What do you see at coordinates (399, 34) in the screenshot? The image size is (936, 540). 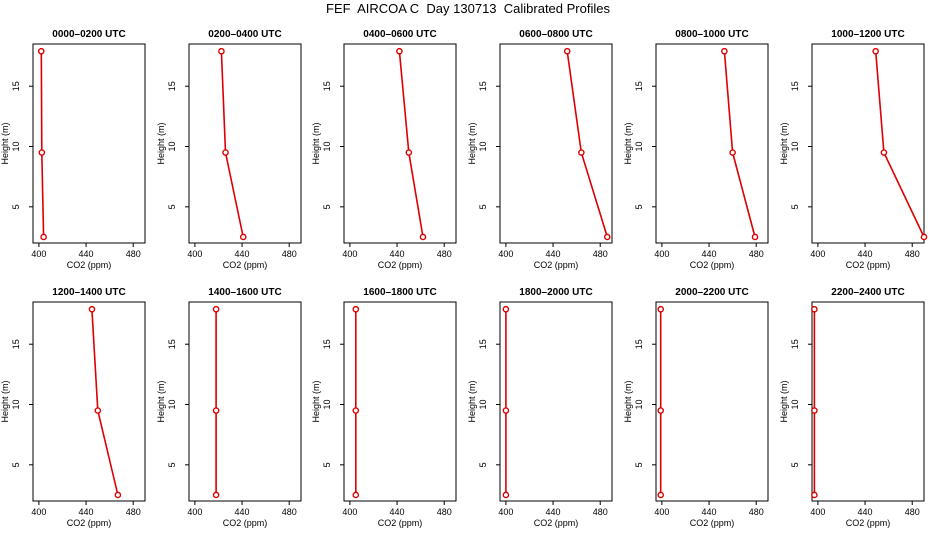 I see `panel-title: 0400–0600 UTC` at bounding box center [399, 34].